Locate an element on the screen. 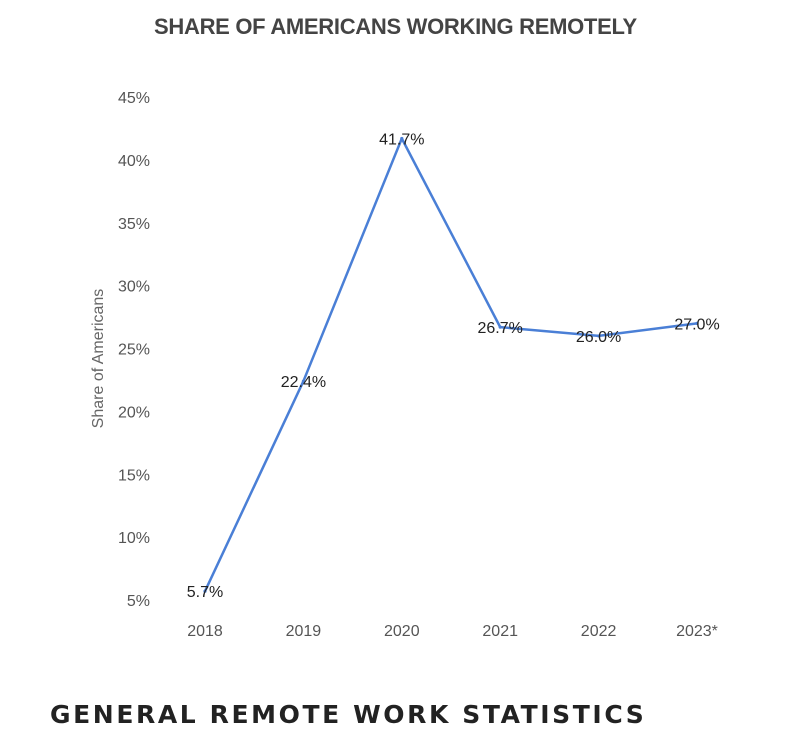 The width and height of the screenshot is (791, 741). x-tick-label: 2019 is located at coordinates (304, 631).